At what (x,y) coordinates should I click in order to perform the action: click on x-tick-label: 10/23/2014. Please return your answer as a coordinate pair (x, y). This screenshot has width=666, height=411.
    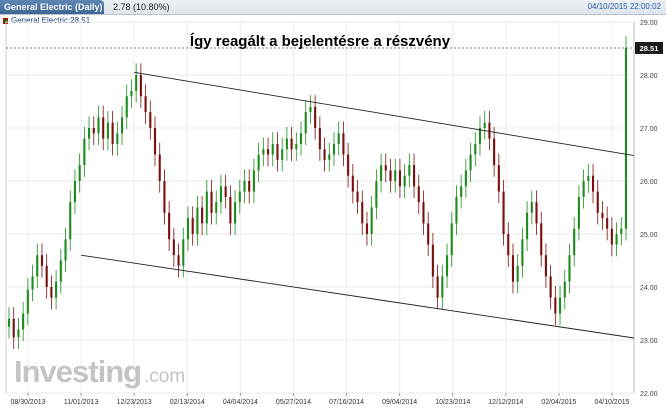
    Looking at the image, I should click on (452, 402).